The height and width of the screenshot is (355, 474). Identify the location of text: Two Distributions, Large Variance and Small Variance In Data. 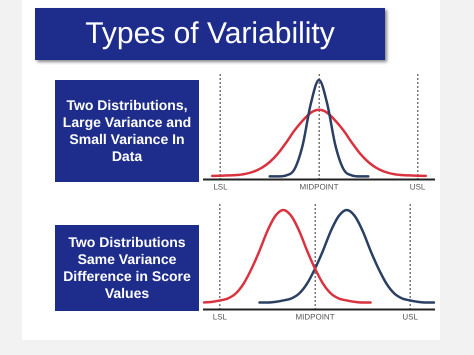
(127, 131).